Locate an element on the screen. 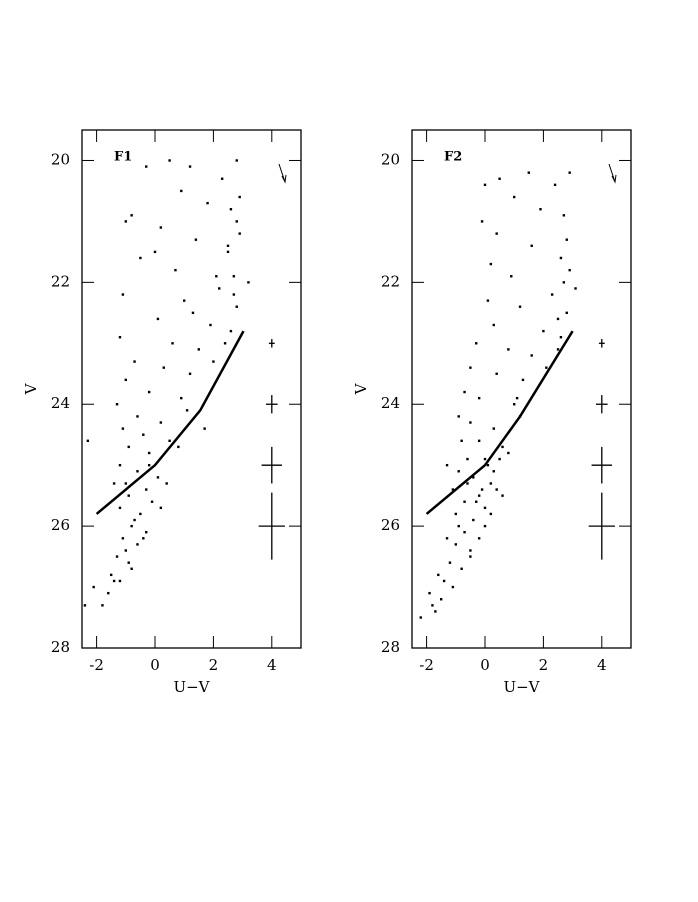 This screenshot has width=698, height=902. x-tick-label: 0 is located at coordinates (155, 665).